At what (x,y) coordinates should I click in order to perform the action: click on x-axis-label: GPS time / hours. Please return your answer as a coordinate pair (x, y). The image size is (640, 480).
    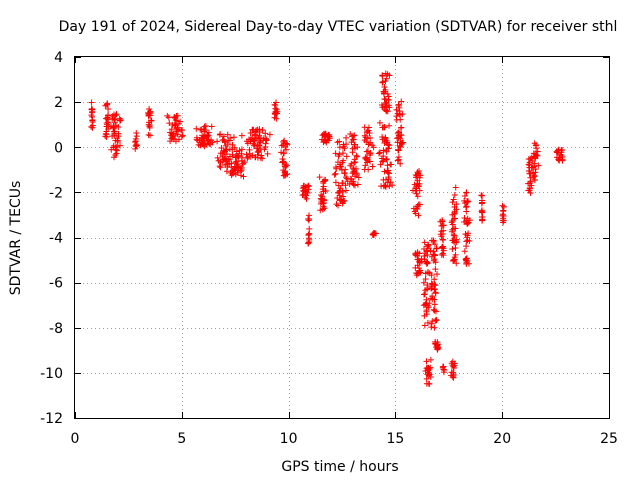
    Looking at the image, I should click on (339, 467).